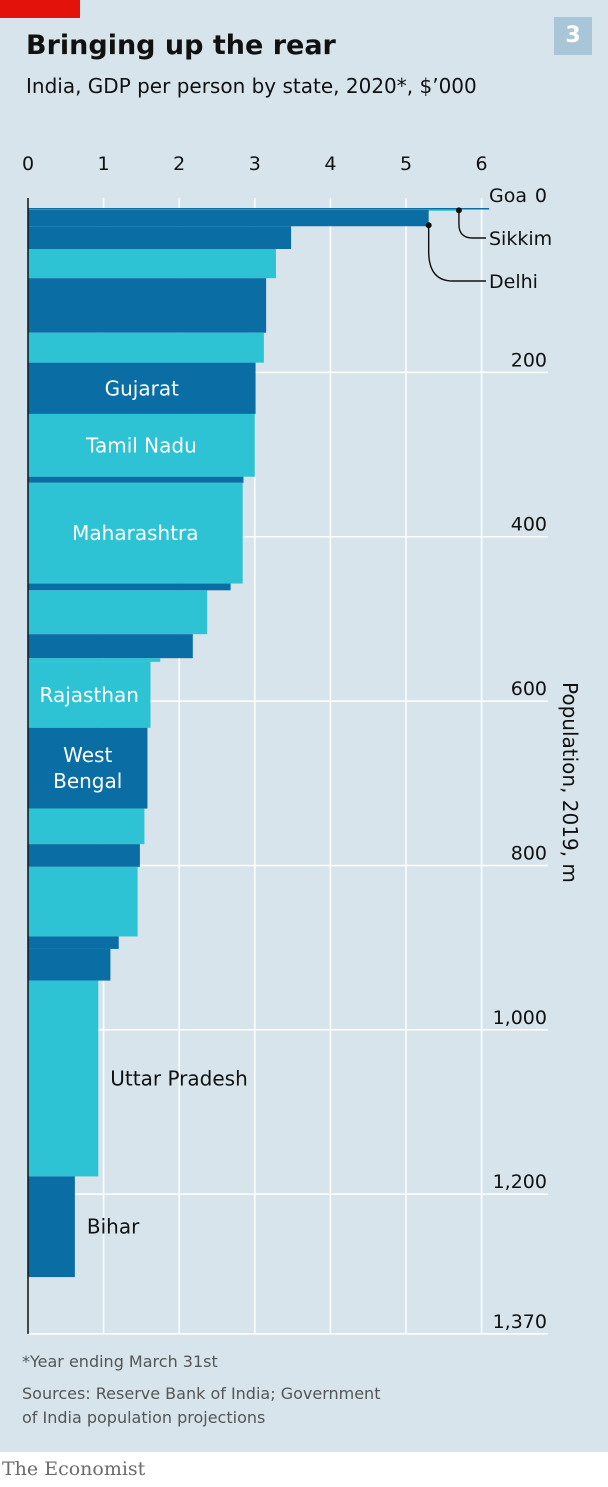 The width and height of the screenshot is (608, 1487). What do you see at coordinates (570, 782) in the screenshot?
I see `y-axis-title: Population, 2019, m` at bounding box center [570, 782].